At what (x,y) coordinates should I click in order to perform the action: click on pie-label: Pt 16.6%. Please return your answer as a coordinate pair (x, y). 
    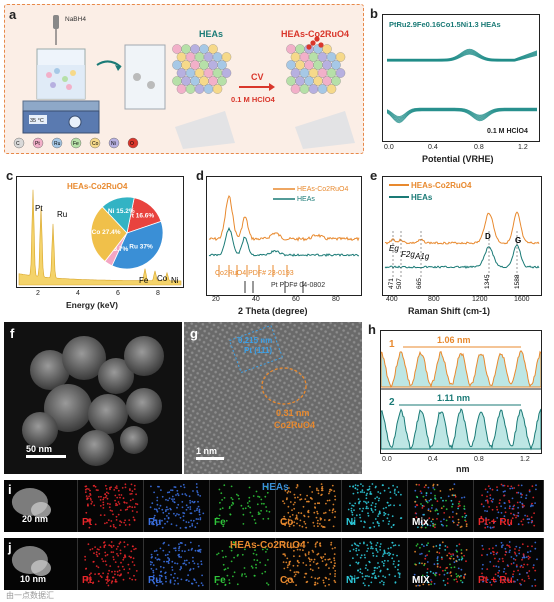
    Looking at the image, I should click on (140, 215).